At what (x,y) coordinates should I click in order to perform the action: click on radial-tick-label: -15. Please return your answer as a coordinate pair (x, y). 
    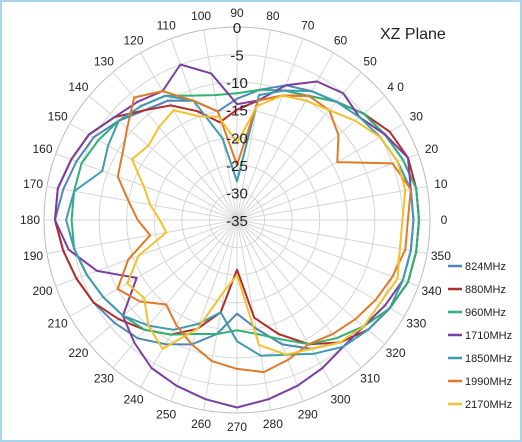
    Looking at the image, I should click on (237, 111).